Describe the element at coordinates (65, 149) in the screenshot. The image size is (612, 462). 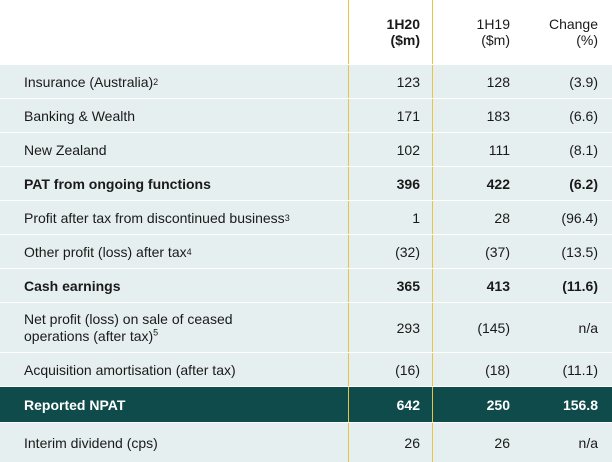
I see `row-label: New Zealand` at that location.